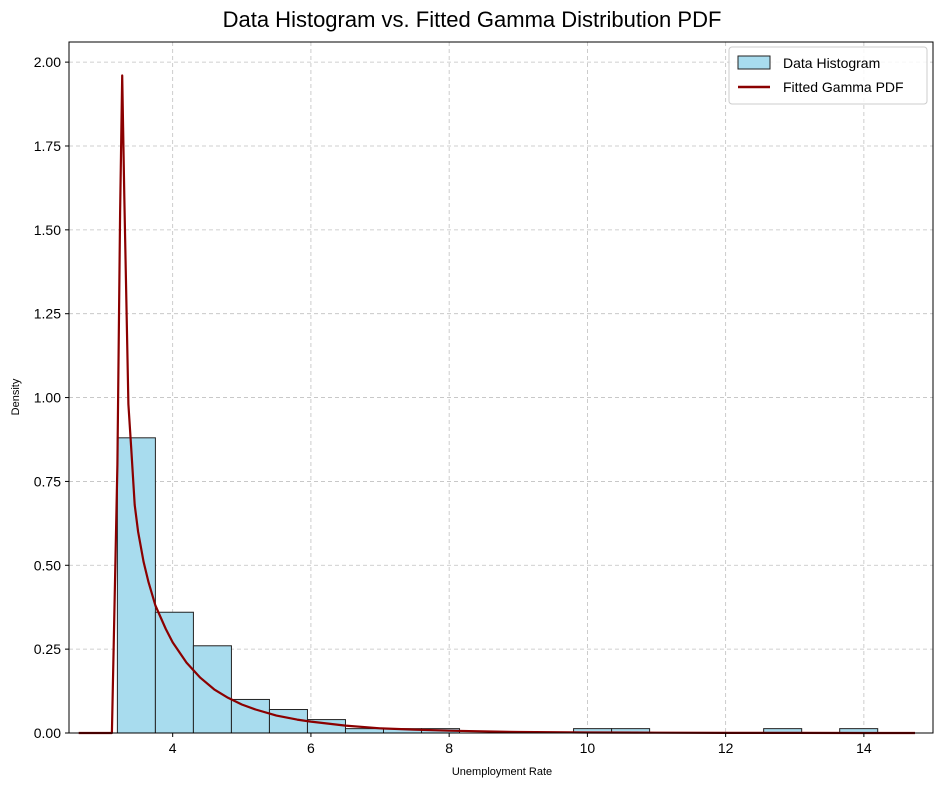  I want to click on legend-histogram-swatch, so click(754, 62).